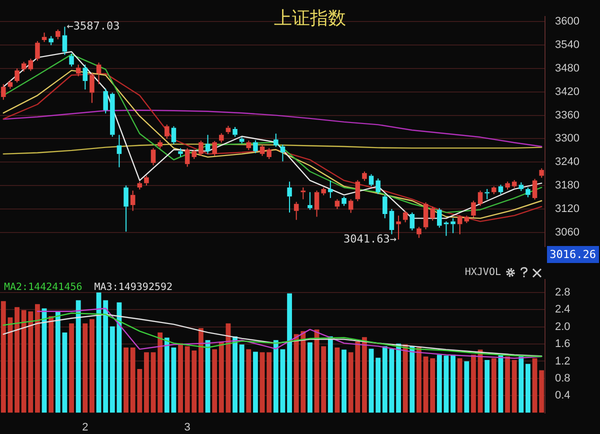  What do you see at coordinates (562, 292) in the screenshot?
I see `y-tick-label: 2.8` at bounding box center [562, 292].